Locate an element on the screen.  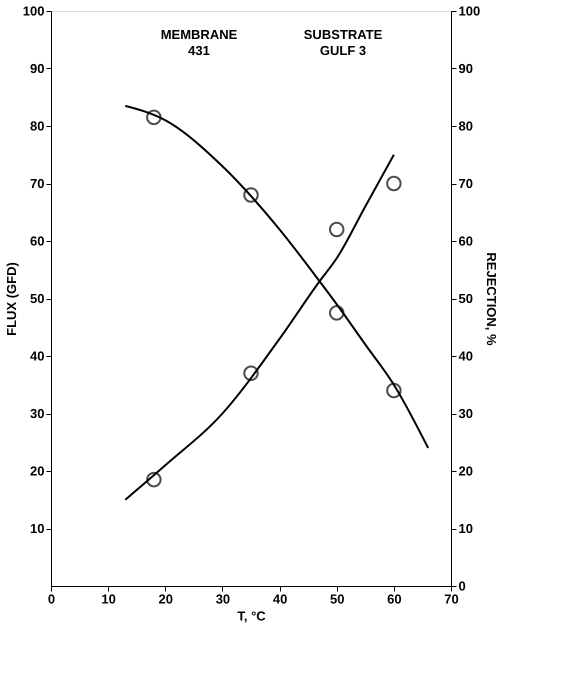
y2-axis-title: REJECTION, % is located at coordinates (492, 299).